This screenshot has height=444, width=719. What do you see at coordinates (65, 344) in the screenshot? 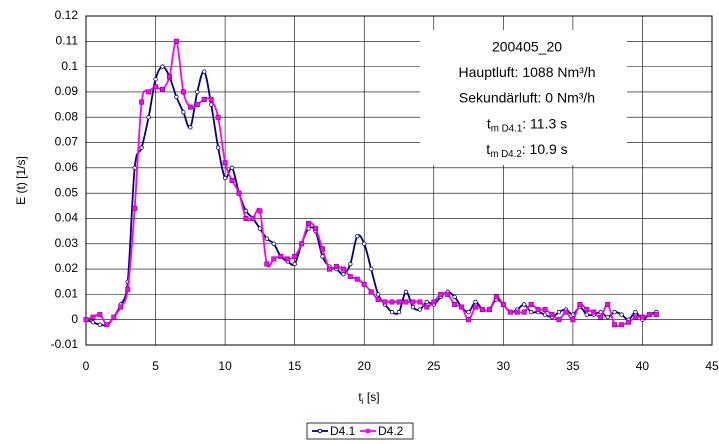
I see `y-tick-label: -0.01` at bounding box center [65, 344].